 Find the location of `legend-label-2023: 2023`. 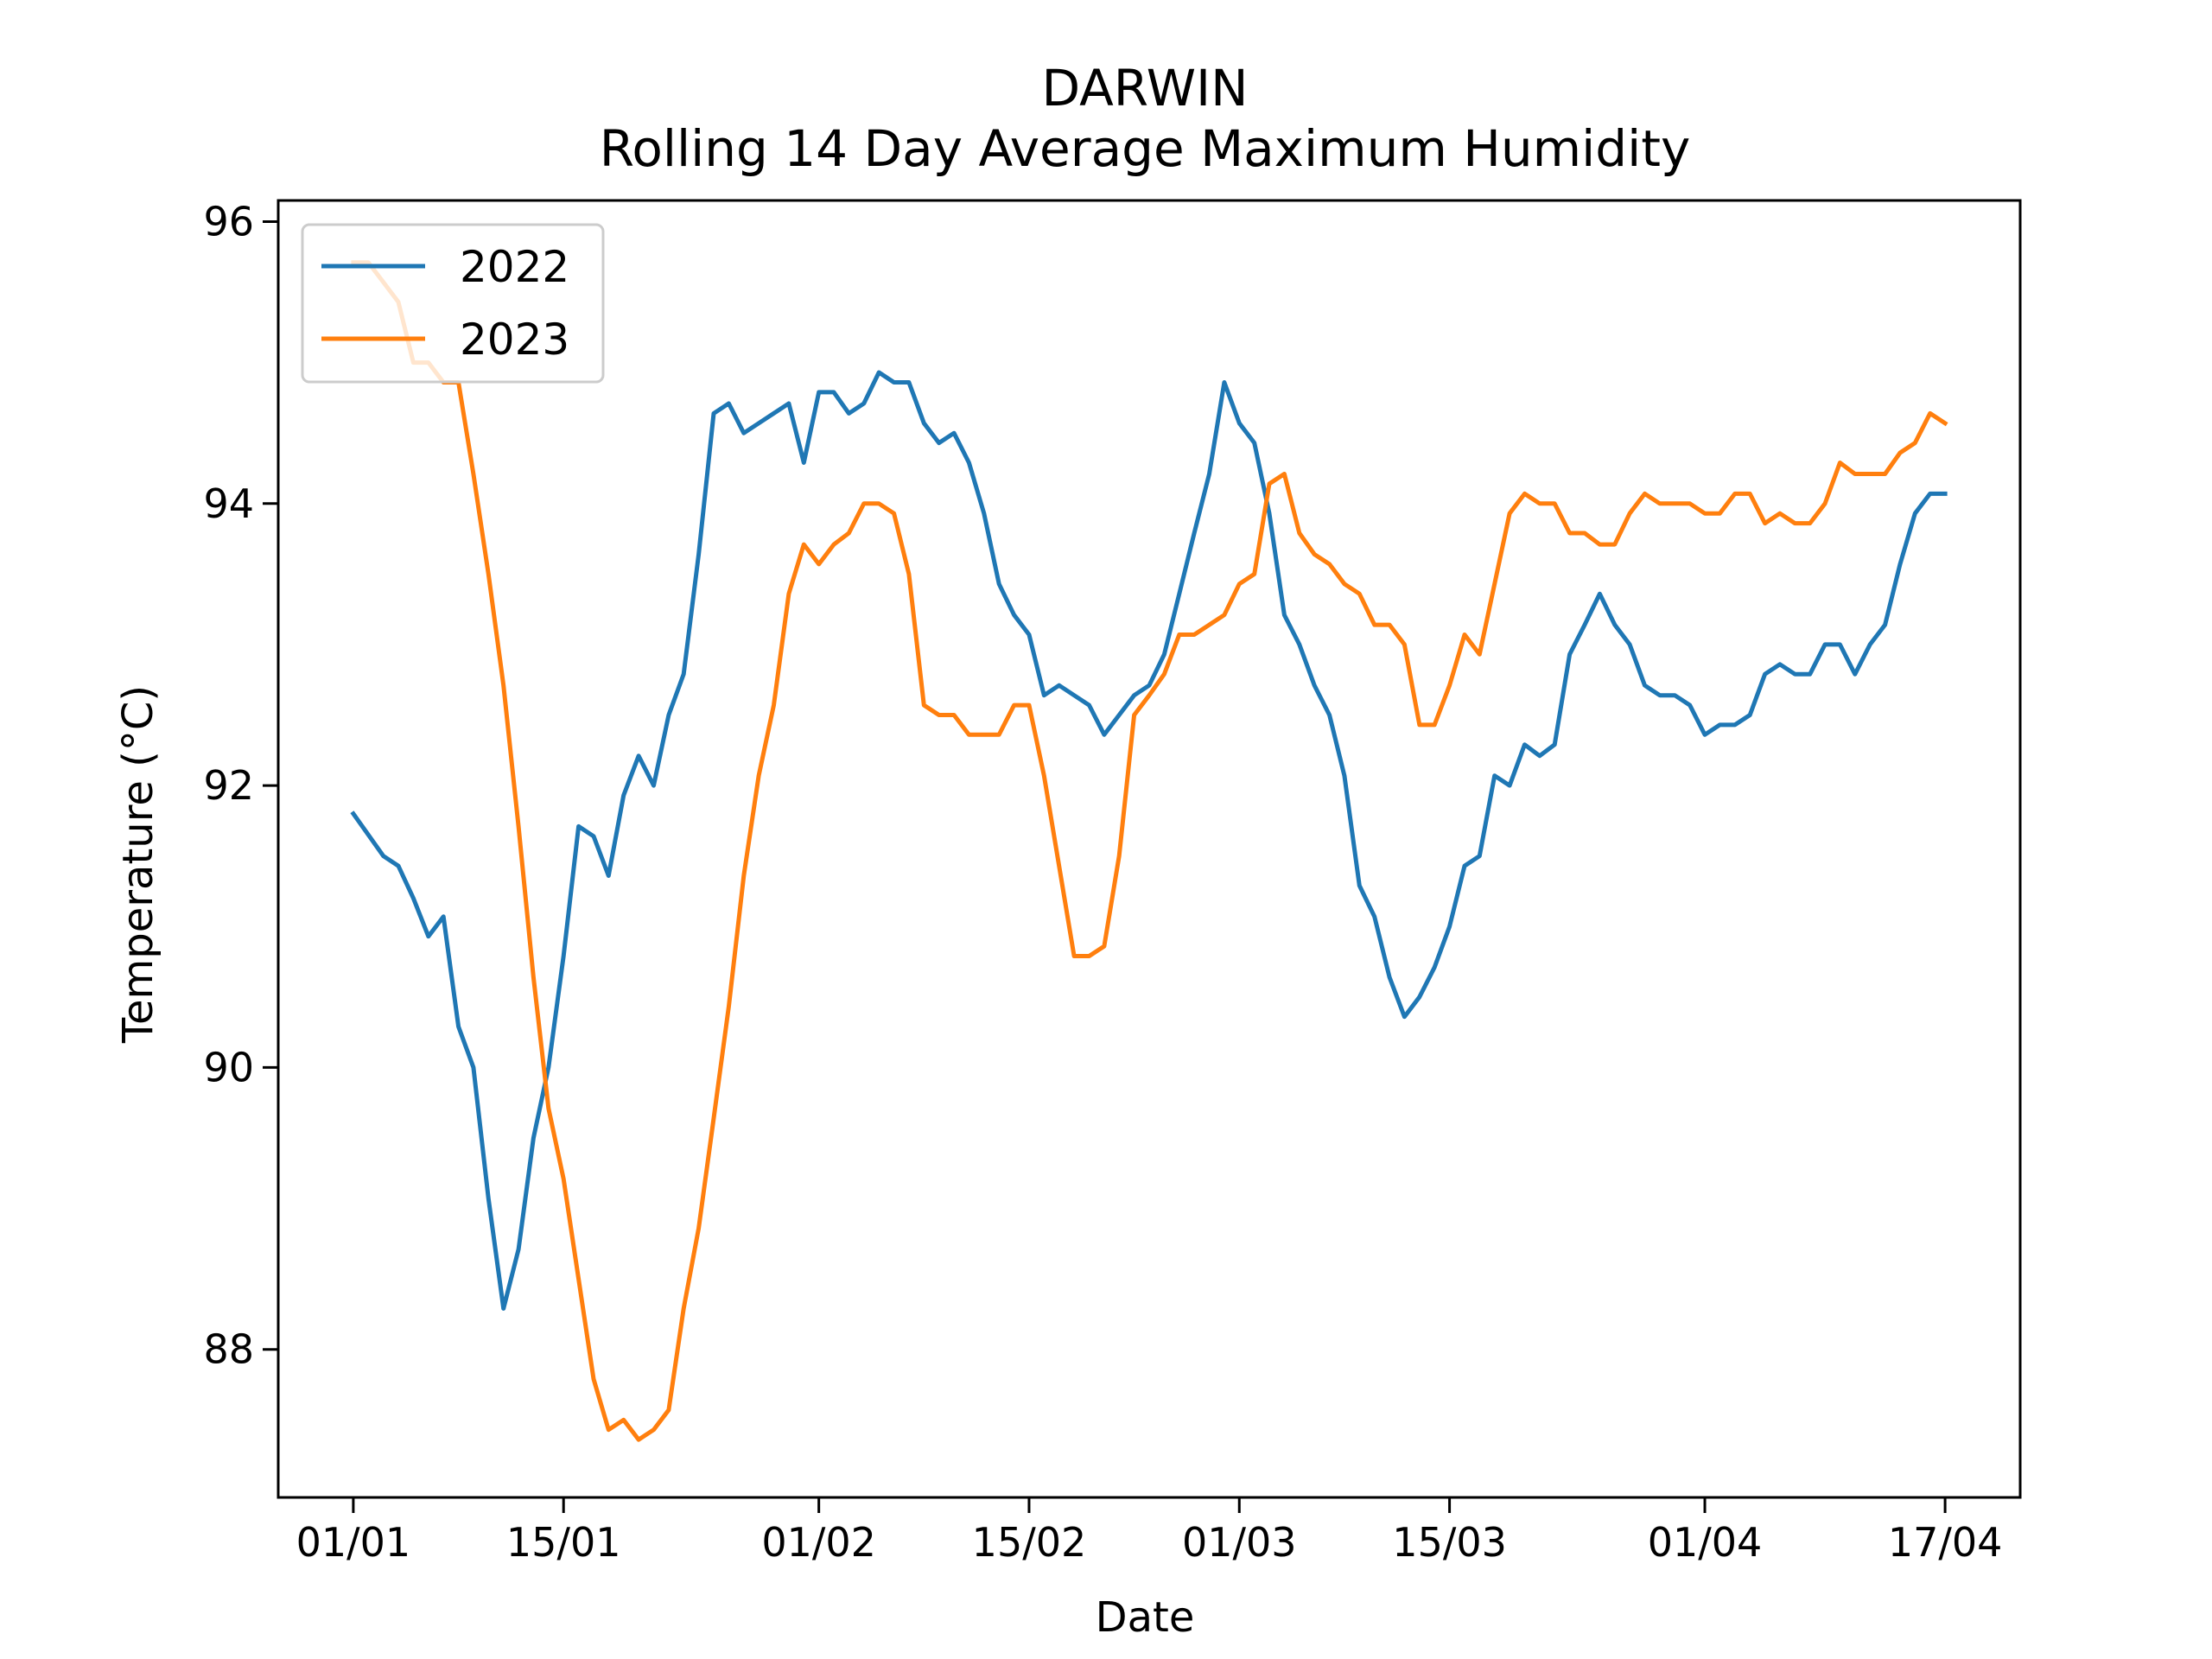

legend-label-2023: 2023 is located at coordinates (514, 340).